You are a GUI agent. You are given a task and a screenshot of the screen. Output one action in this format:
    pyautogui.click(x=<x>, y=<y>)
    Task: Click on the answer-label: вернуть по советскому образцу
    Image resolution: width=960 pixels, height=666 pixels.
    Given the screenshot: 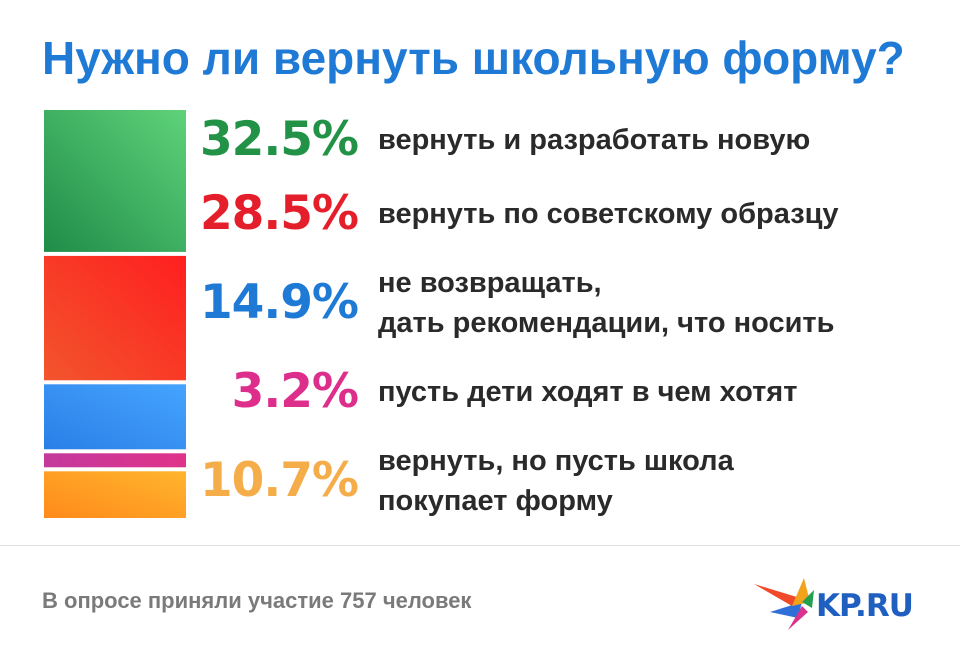 What is the action you would take?
    pyautogui.click(x=608, y=214)
    